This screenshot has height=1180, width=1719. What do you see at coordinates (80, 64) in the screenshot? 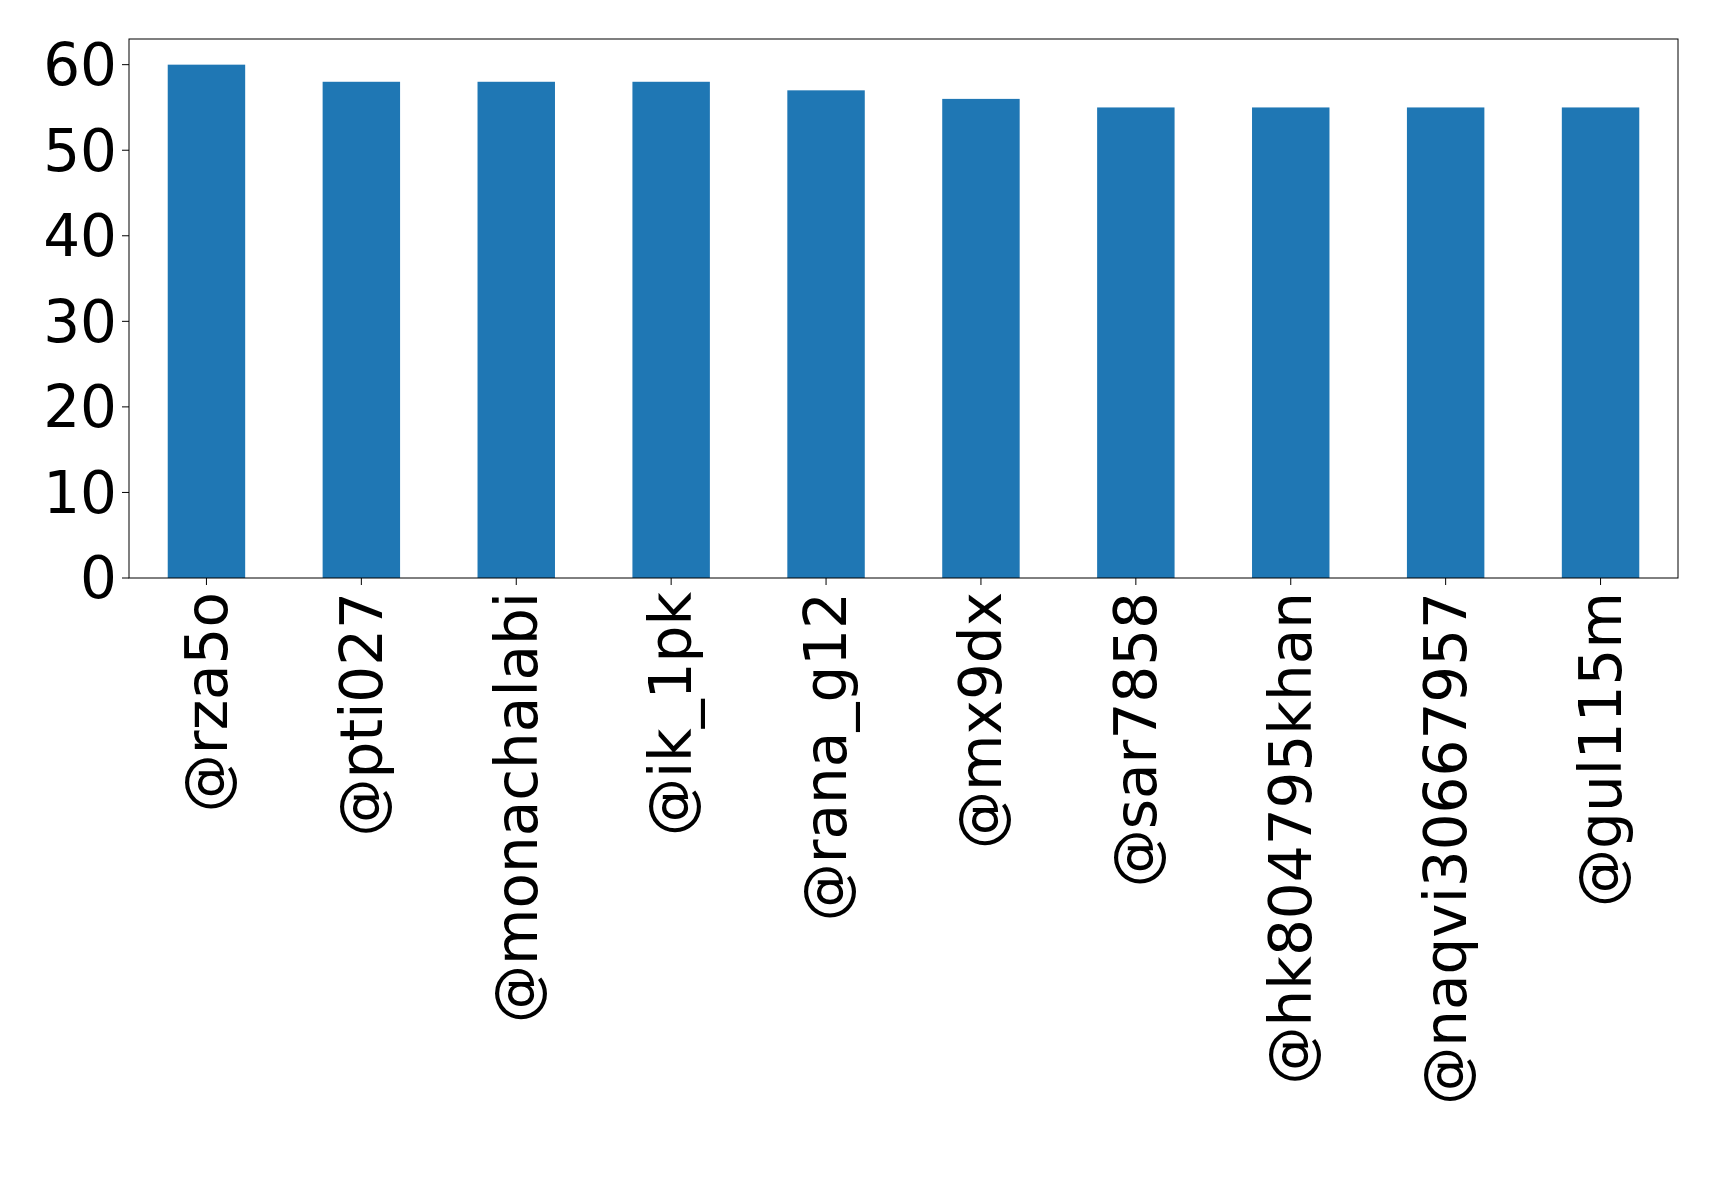
I see `y-tick-label: 60` at bounding box center [80, 64].